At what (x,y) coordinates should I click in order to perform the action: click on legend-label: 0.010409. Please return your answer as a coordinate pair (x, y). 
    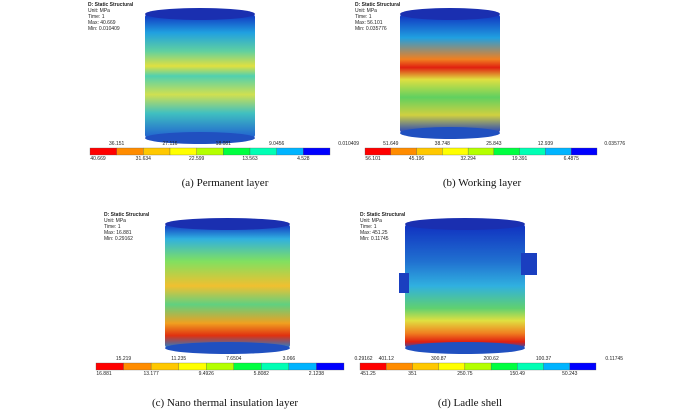
    Looking at the image, I should click on (348, 144).